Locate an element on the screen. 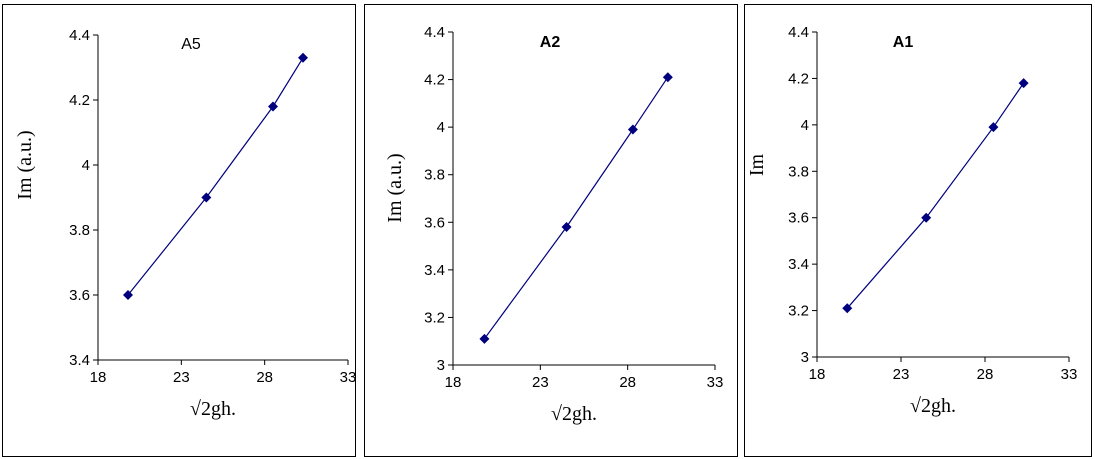 Image resolution: width=1095 pixels, height=459 pixels. chart-2-x-tick-label: 33 is located at coordinates (1069, 374).